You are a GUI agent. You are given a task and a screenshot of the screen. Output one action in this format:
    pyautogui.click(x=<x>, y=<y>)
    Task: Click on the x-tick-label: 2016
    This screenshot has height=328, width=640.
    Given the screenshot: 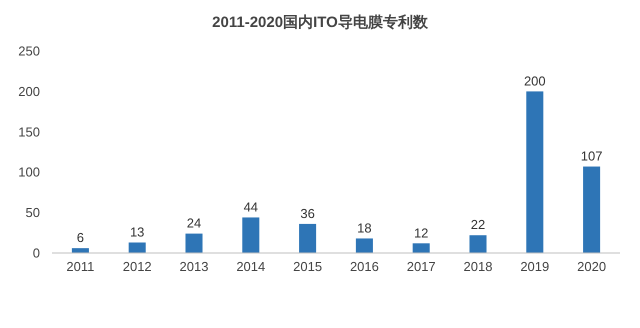 What is the action you would take?
    pyautogui.click(x=364, y=266)
    